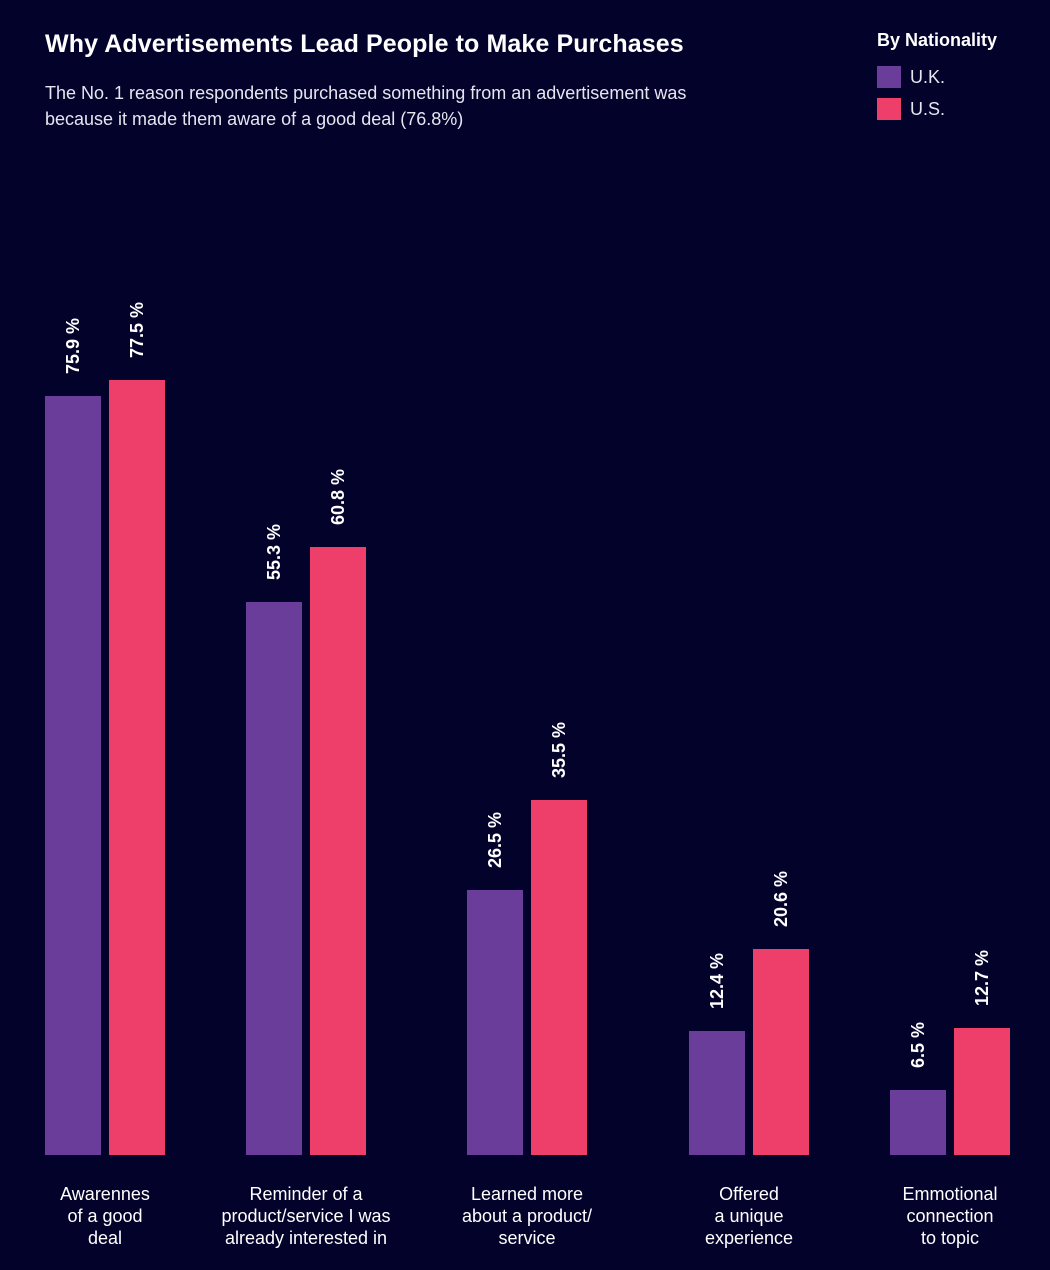 The width and height of the screenshot is (1050, 1270). Describe the element at coordinates (73, 346) in the screenshot. I see `data-label-uk-0: 75.9 %` at that location.